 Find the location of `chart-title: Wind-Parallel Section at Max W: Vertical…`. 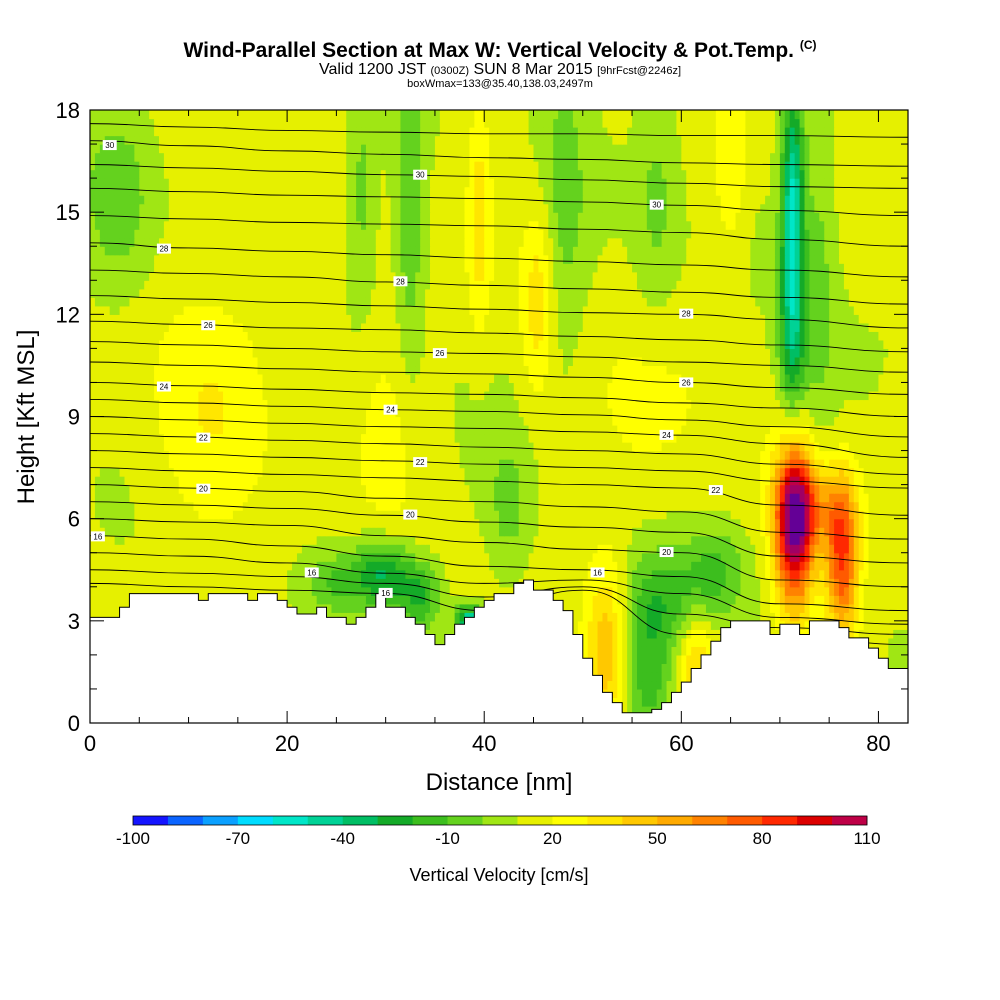

chart-title: Wind-Parallel Section at Max W: Vertical… is located at coordinates (500, 50).